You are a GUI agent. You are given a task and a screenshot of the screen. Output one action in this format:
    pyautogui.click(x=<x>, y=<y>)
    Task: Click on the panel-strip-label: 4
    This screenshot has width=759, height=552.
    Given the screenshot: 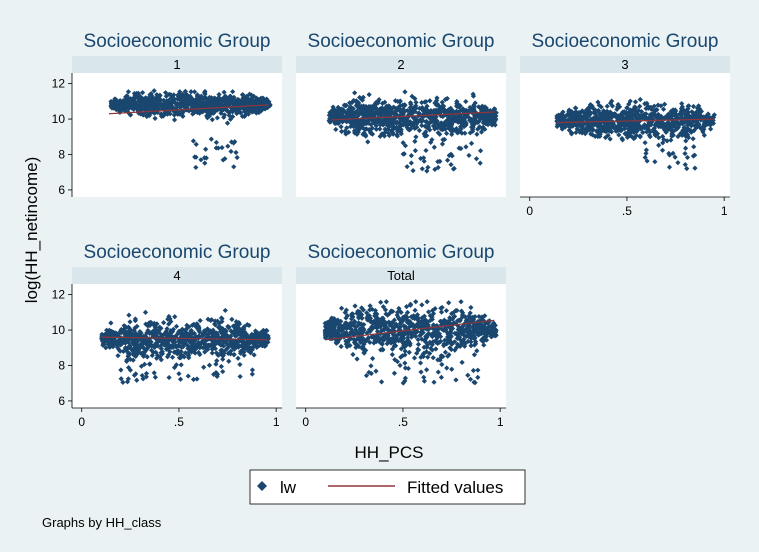 What is the action you would take?
    pyautogui.click(x=176, y=275)
    